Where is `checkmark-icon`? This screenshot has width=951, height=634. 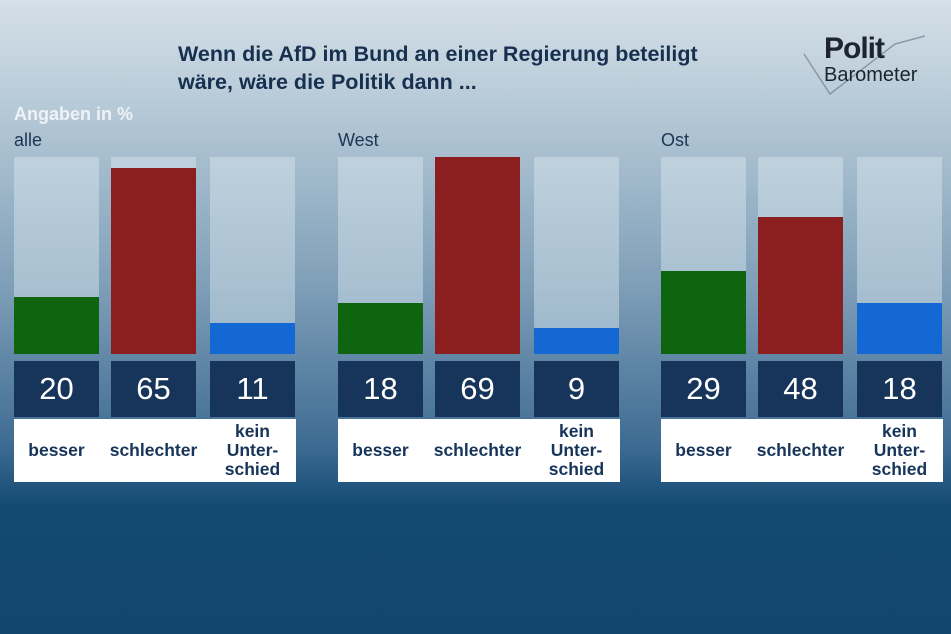 checkmark-icon is located at coordinates (864, 65).